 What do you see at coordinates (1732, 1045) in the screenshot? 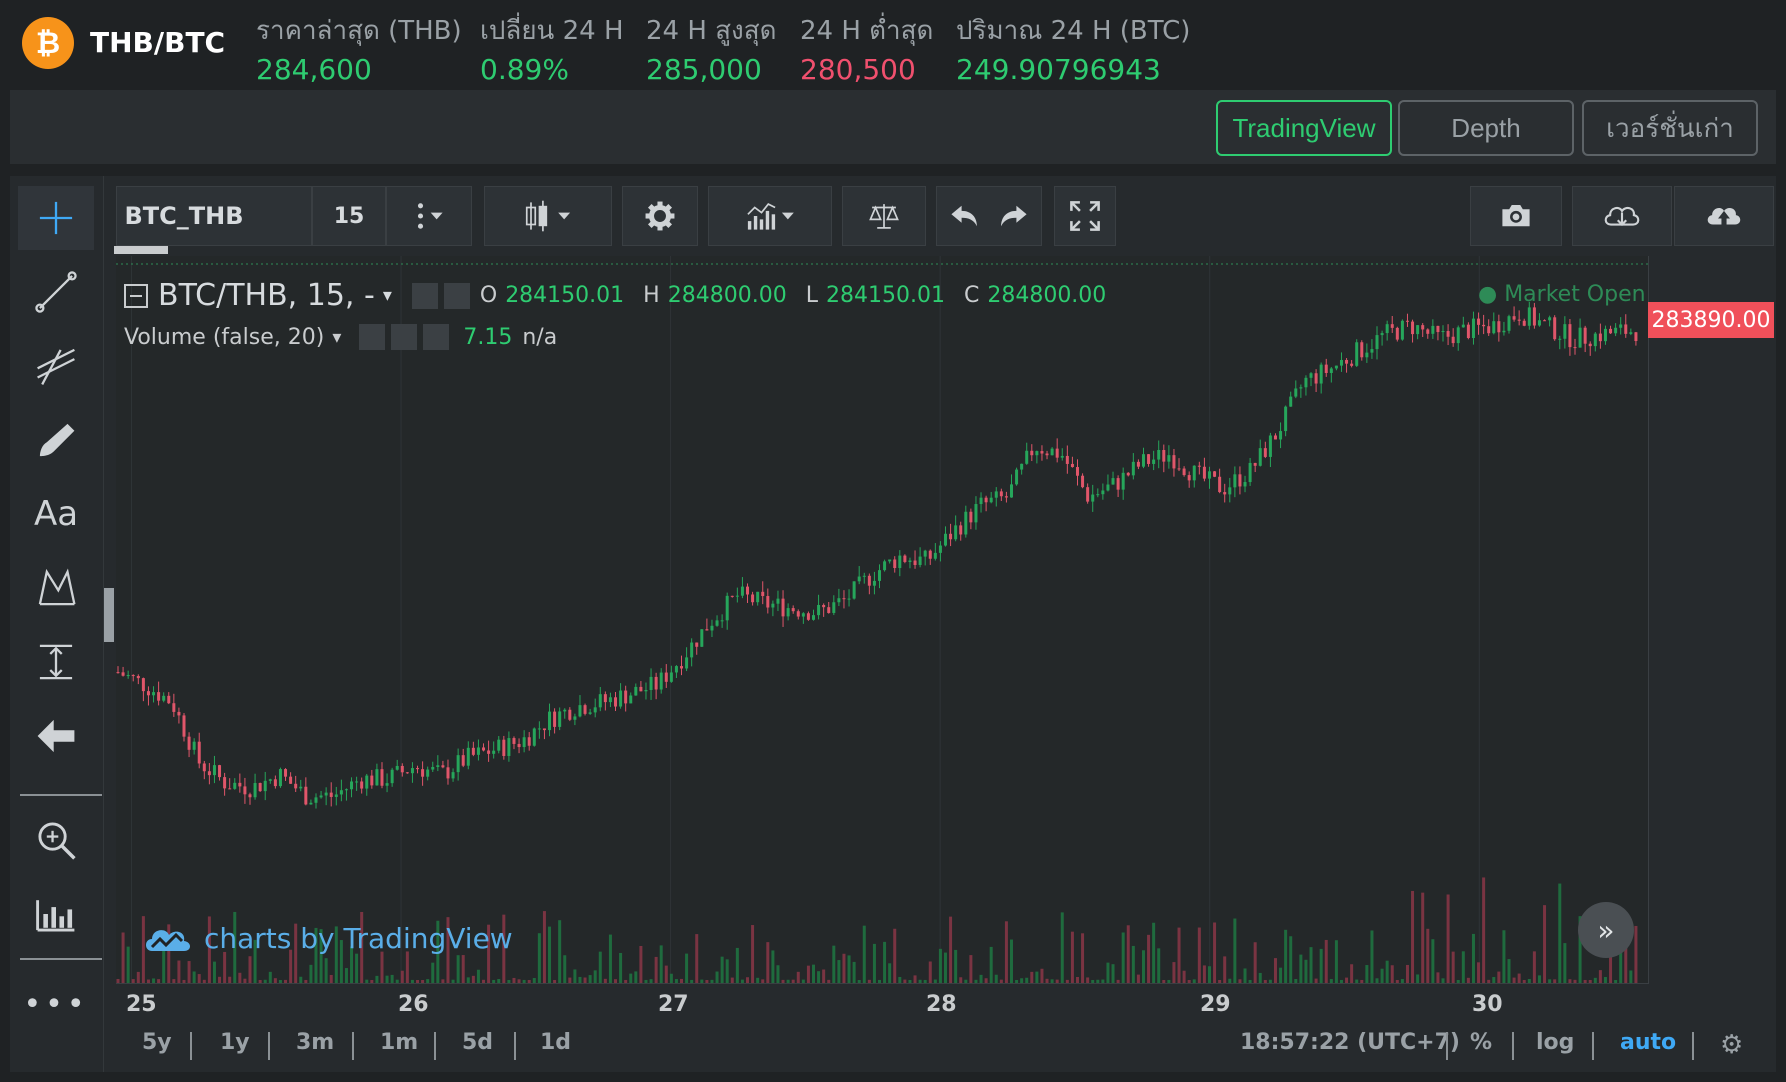
I see `chart-settings-gear-icon: ⚙` at bounding box center [1732, 1045].